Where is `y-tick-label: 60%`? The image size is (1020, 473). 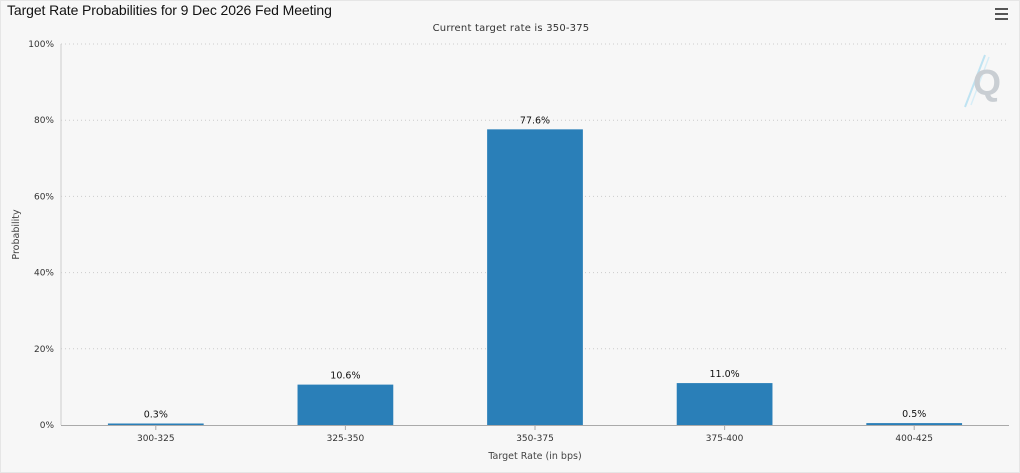
y-tick-label: 60% is located at coordinates (44, 197).